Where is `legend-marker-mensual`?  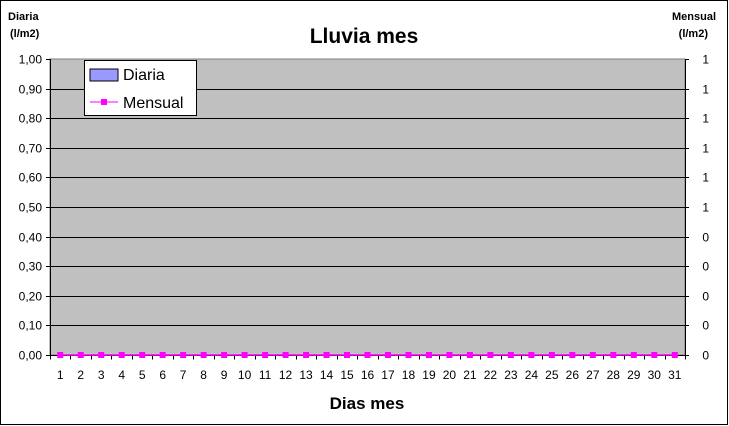
legend-marker-mensual is located at coordinates (104, 102).